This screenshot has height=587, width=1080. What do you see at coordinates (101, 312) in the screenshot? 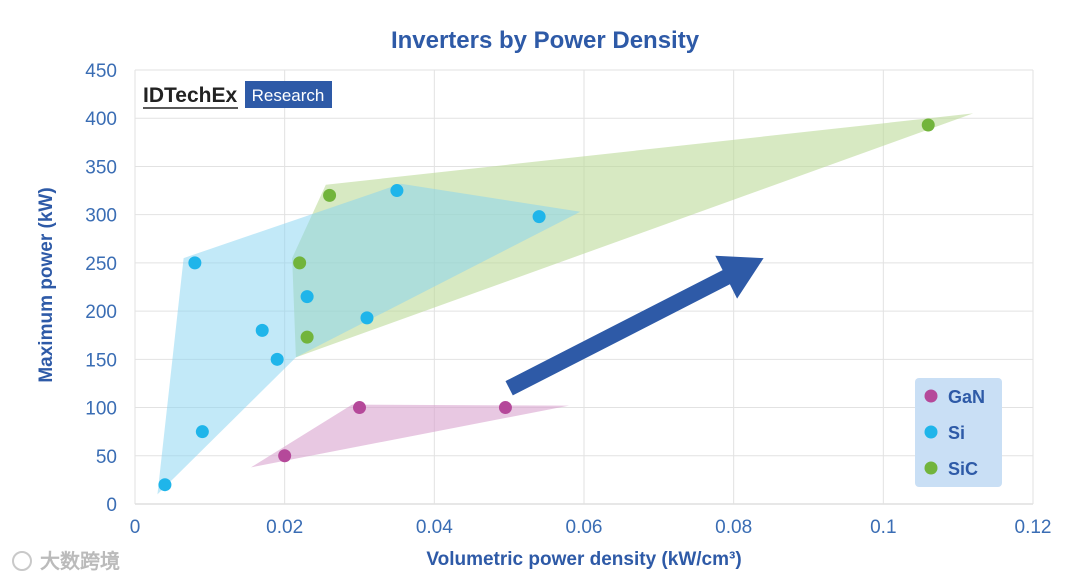
I see `y-tick-label: 200` at bounding box center [101, 312].